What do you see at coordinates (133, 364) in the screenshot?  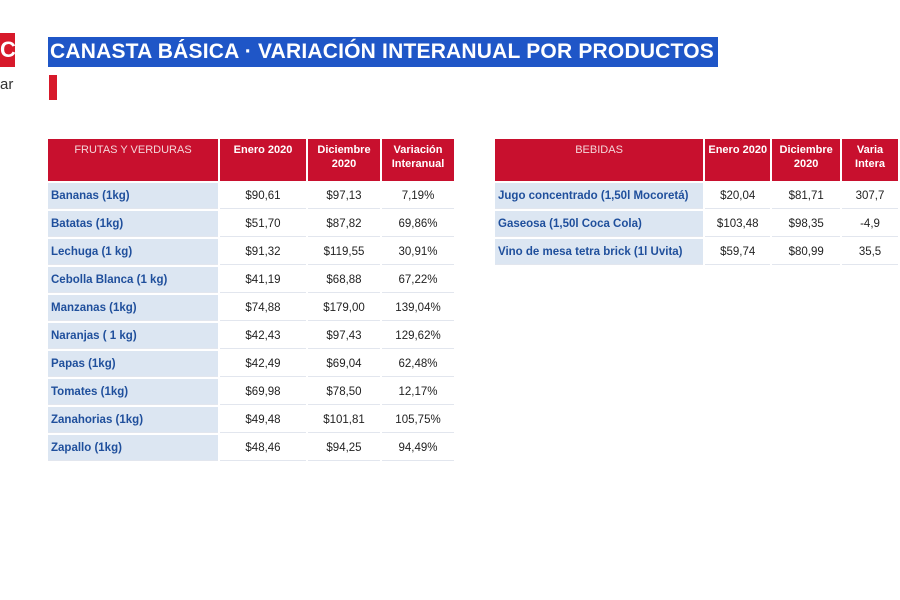 I see `product-name-cell: Papas (1kg)` at bounding box center [133, 364].